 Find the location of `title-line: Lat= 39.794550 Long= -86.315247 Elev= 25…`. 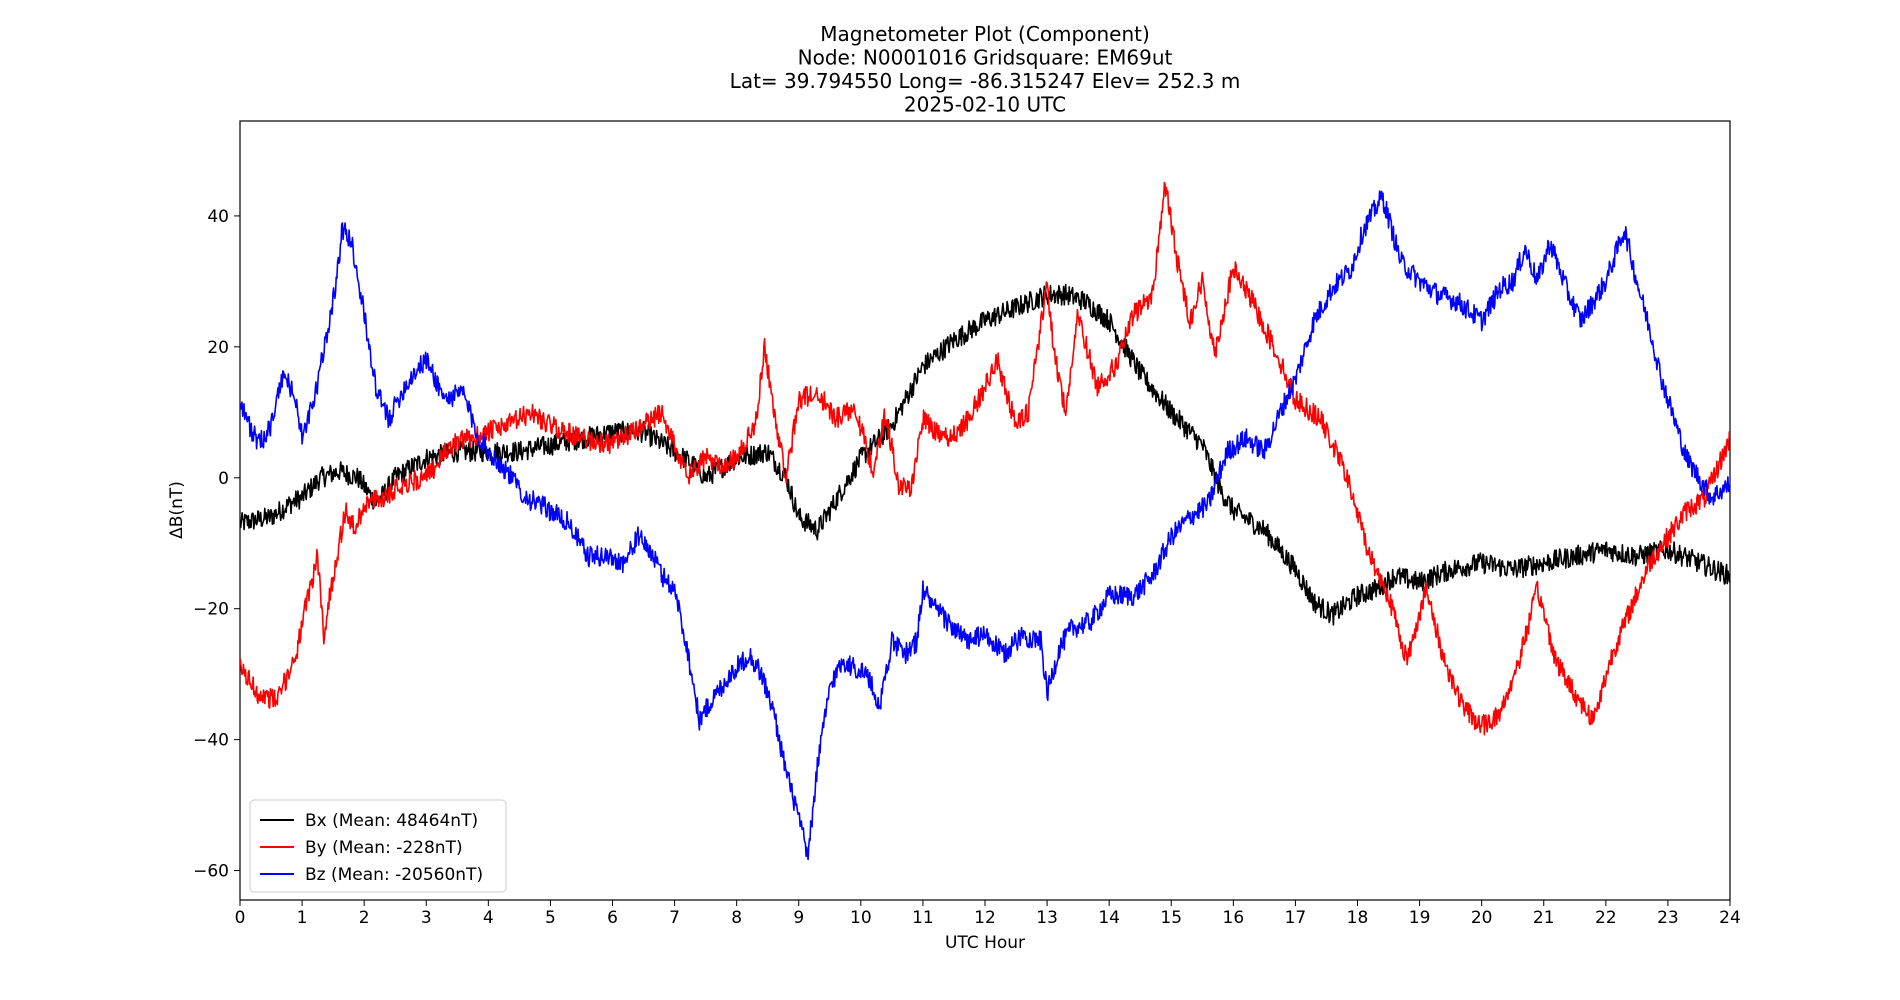

title-line: Lat= 39.794550 Long= -86.315247 Elev= 25… is located at coordinates (985, 81).